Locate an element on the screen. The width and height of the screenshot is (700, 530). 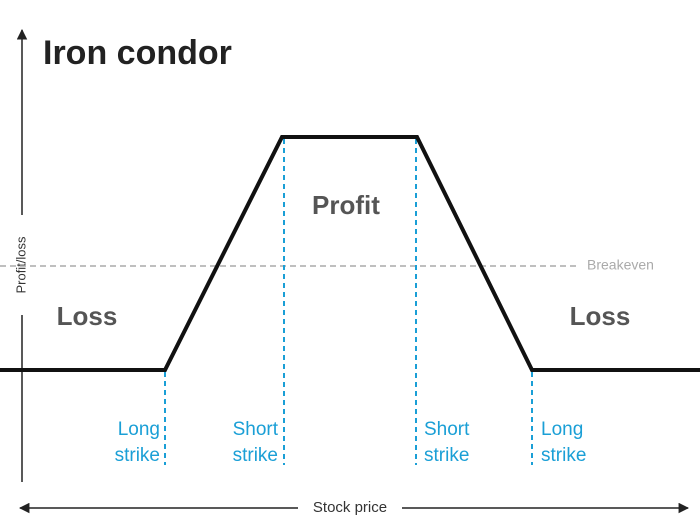
y-label-bg is located at coordinates (22, 265).